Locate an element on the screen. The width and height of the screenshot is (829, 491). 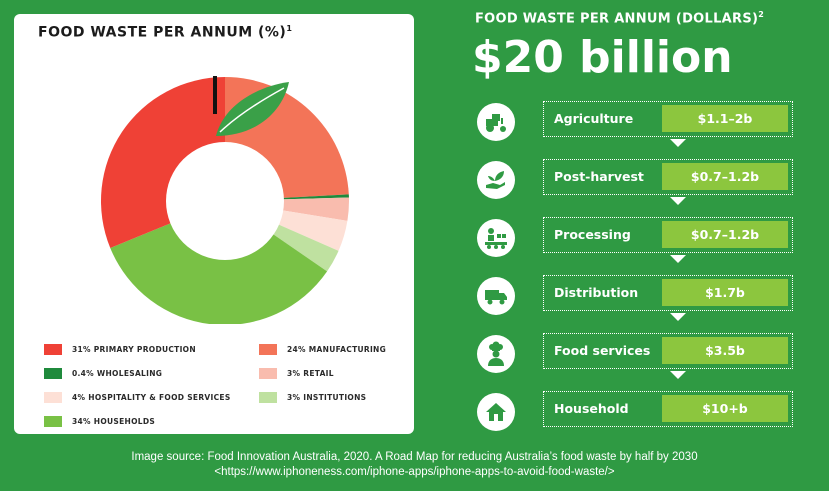
chef-icon is located at coordinates (496, 354).